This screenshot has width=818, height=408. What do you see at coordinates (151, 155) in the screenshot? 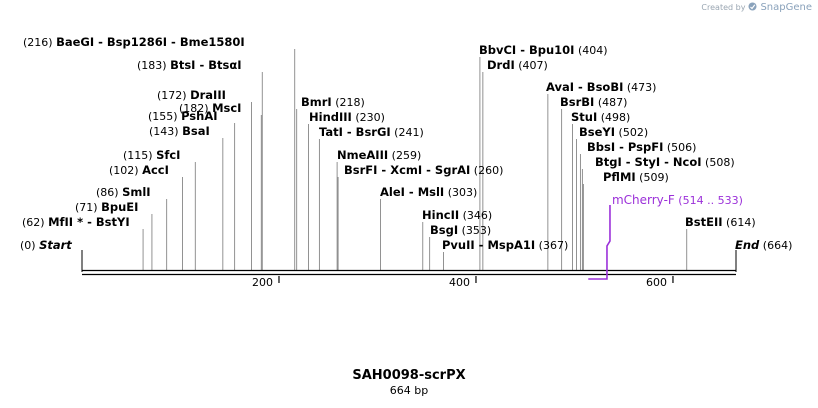
I see `site-label-sfci: (115) SfcI` at bounding box center [151, 155].